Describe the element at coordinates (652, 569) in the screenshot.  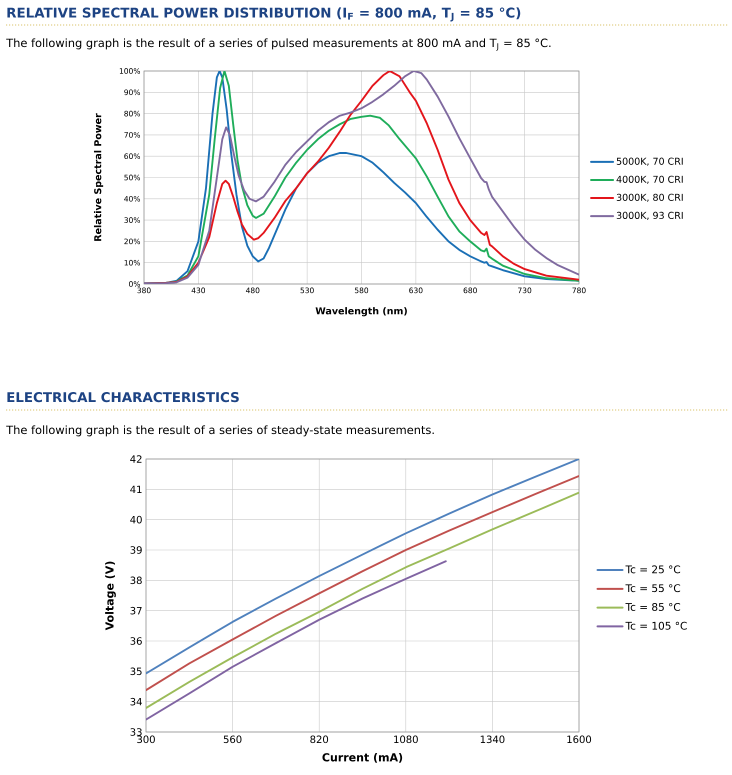
I see `legend-label: Tc = 25 °C` at that location.